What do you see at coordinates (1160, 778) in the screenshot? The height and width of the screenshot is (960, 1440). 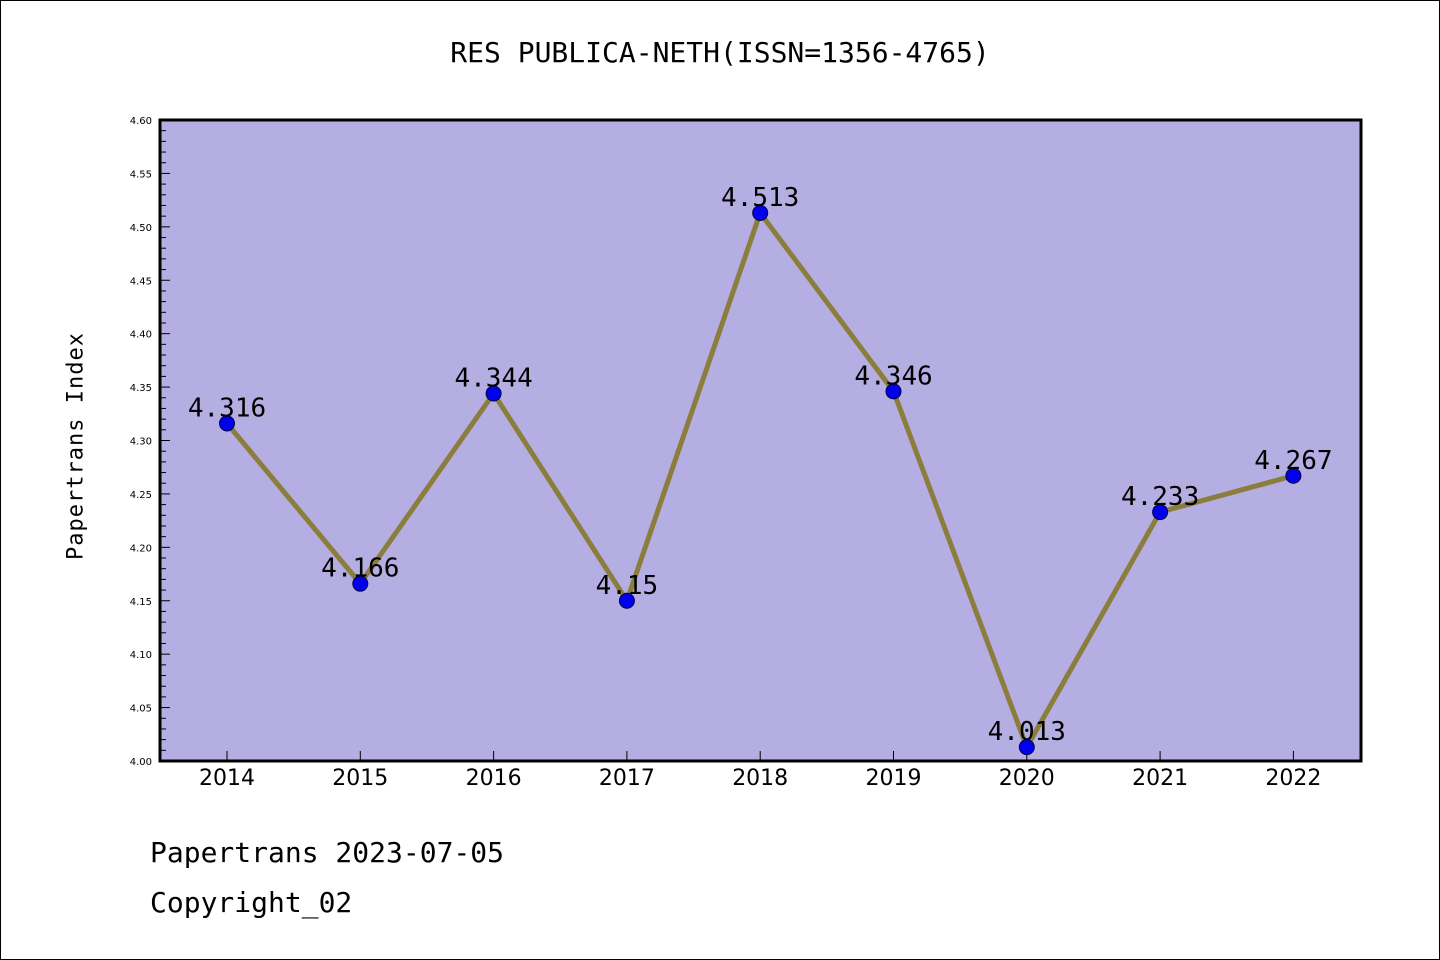 I see `x-tick-label: 2021` at bounding box center [1160, 778].